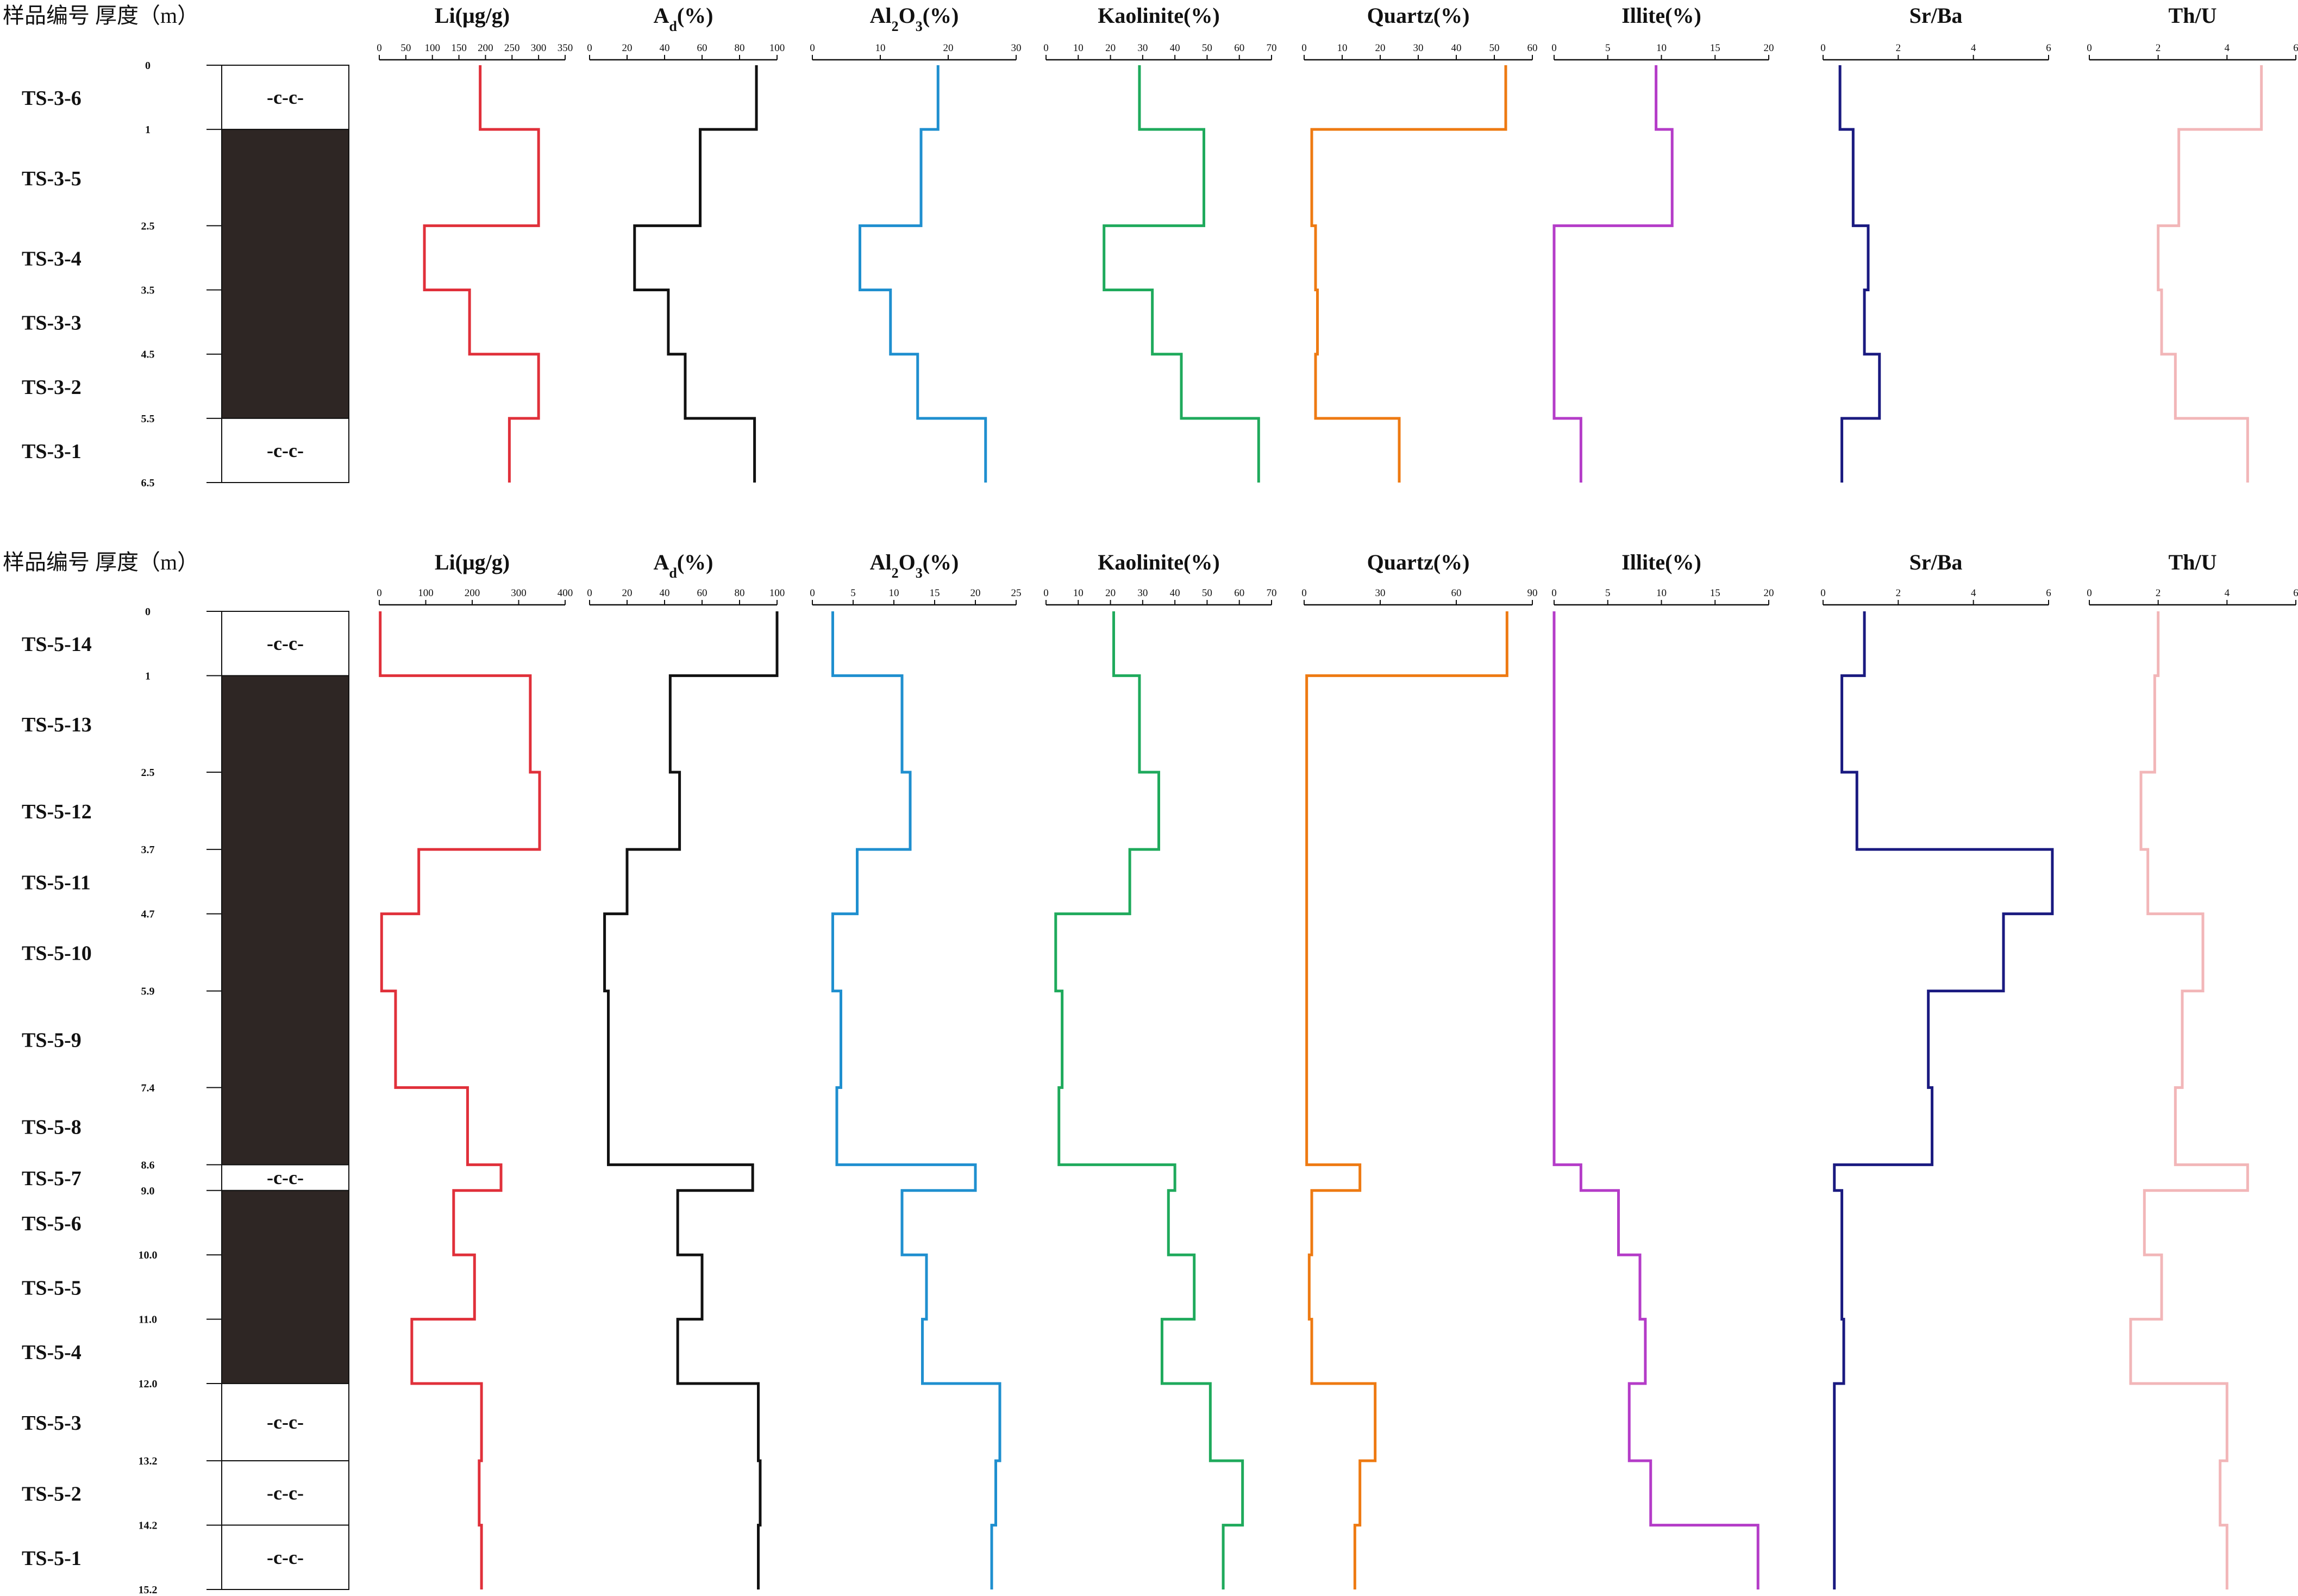 Image resolution: width=2298 pixels, height=1596 pixels. What do you see at coordinates (57, 953) in the screenshot?
I see `sample-id-label: TS-5-10` at bounding box center [57, 953].